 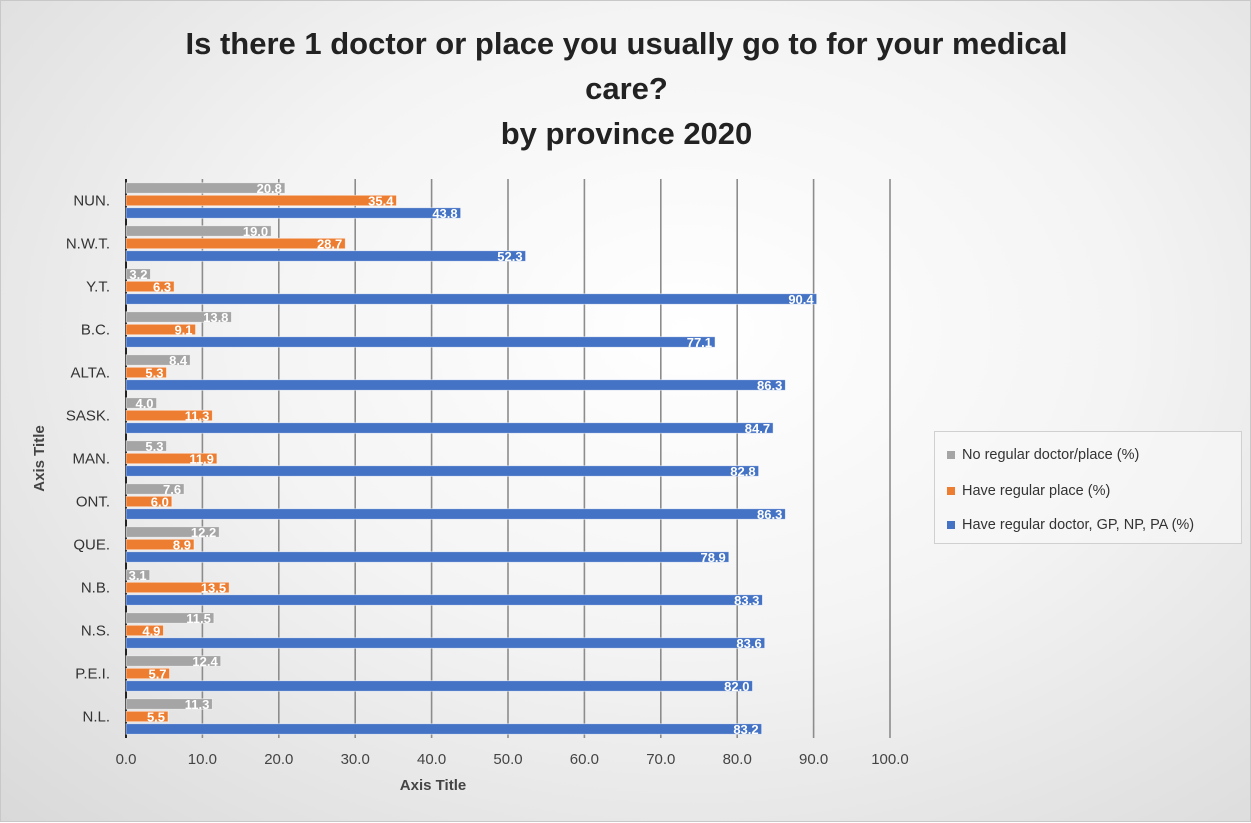 I want to click on legend-item-no-regular: No regular doctor/place (%), so click(x=1043, y=455).